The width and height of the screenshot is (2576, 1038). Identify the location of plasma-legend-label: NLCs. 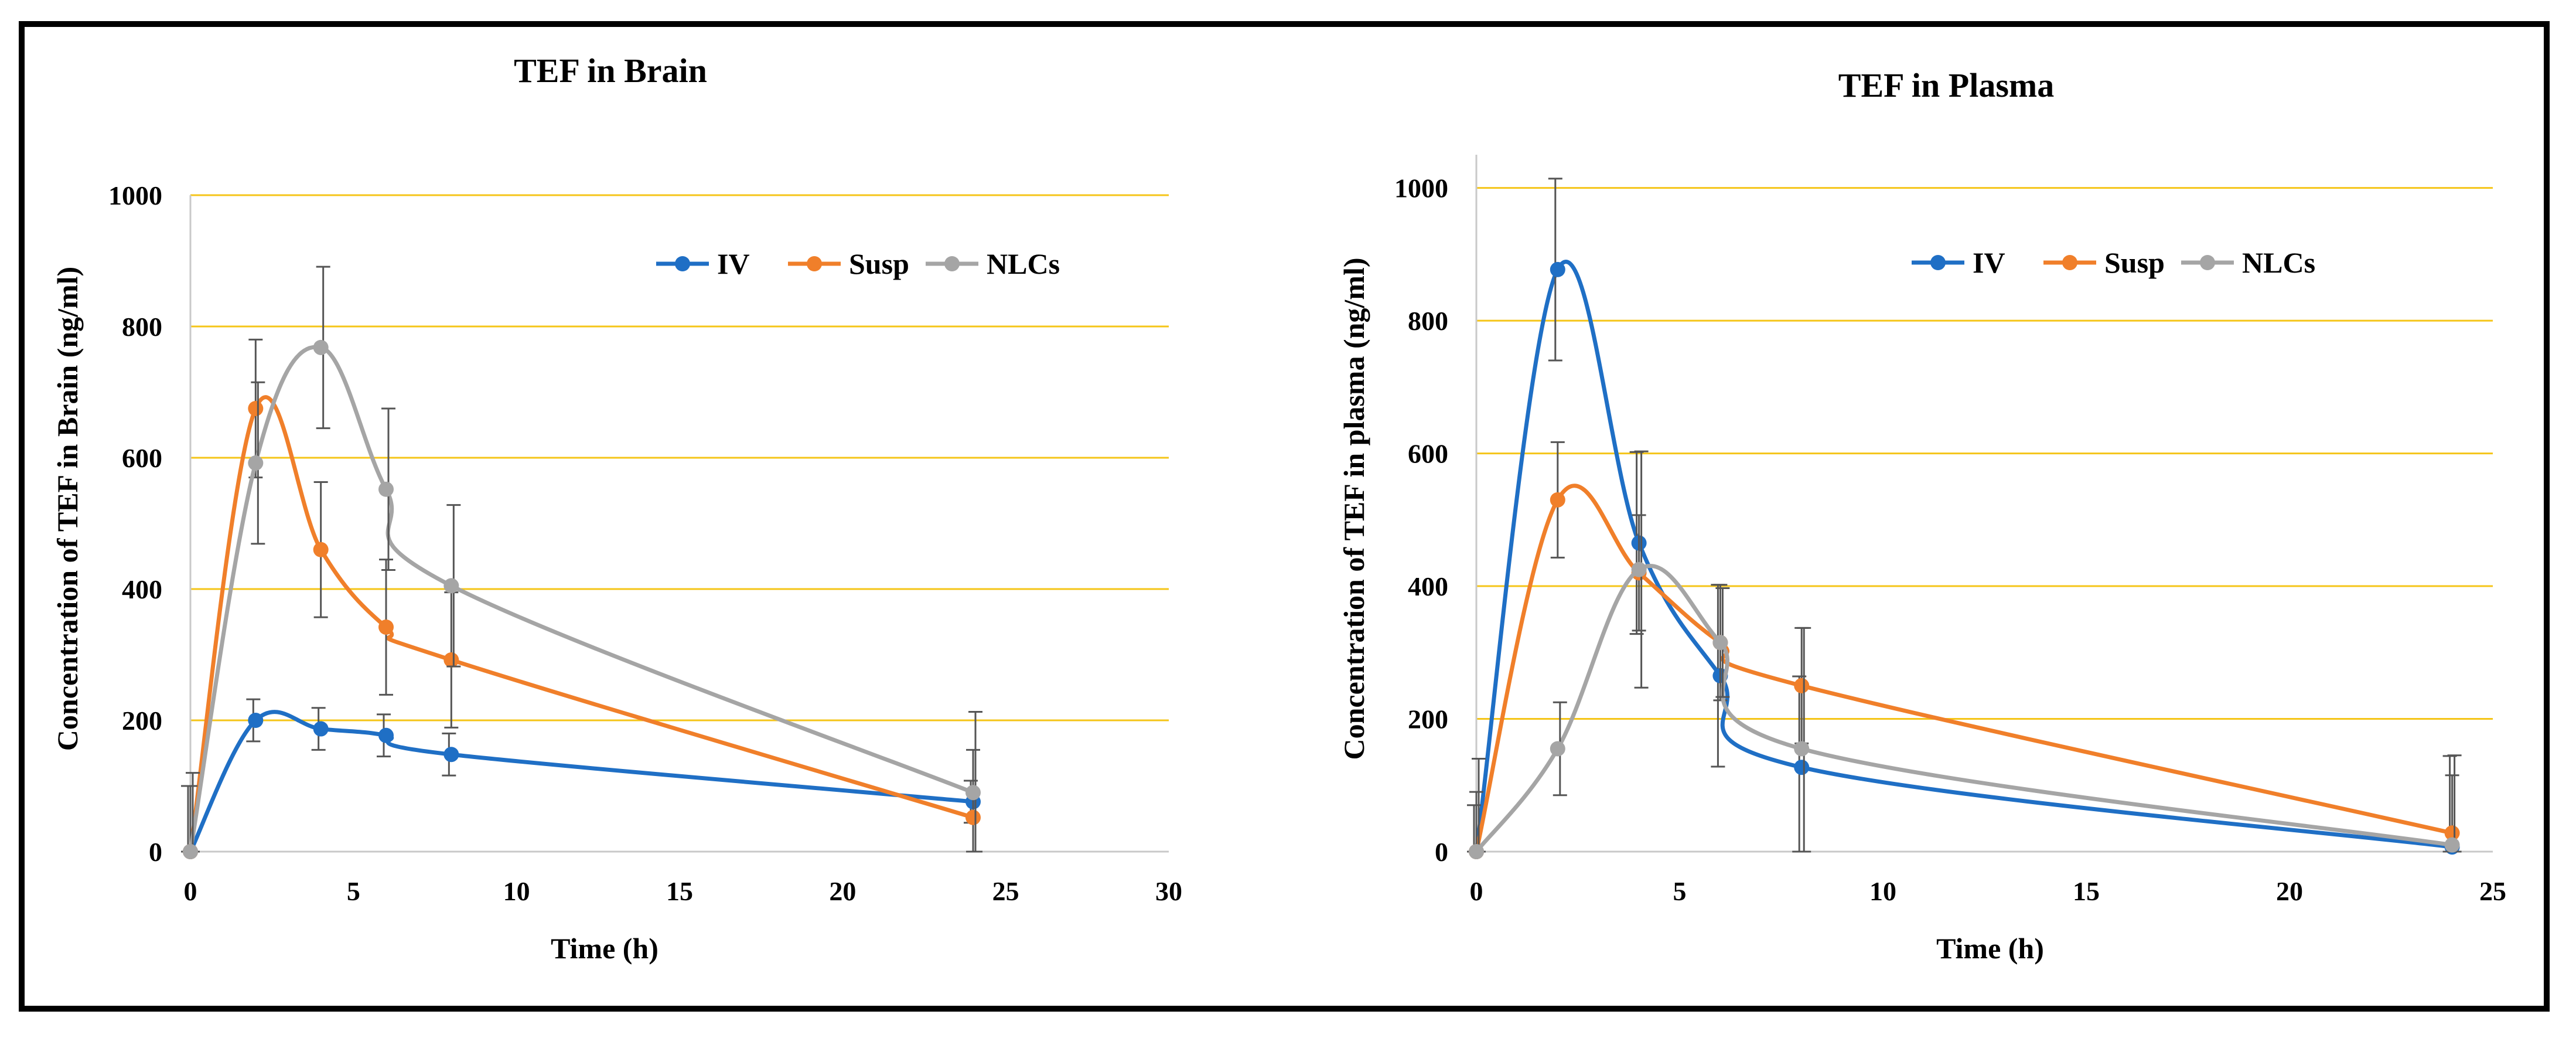
(2278, 262).